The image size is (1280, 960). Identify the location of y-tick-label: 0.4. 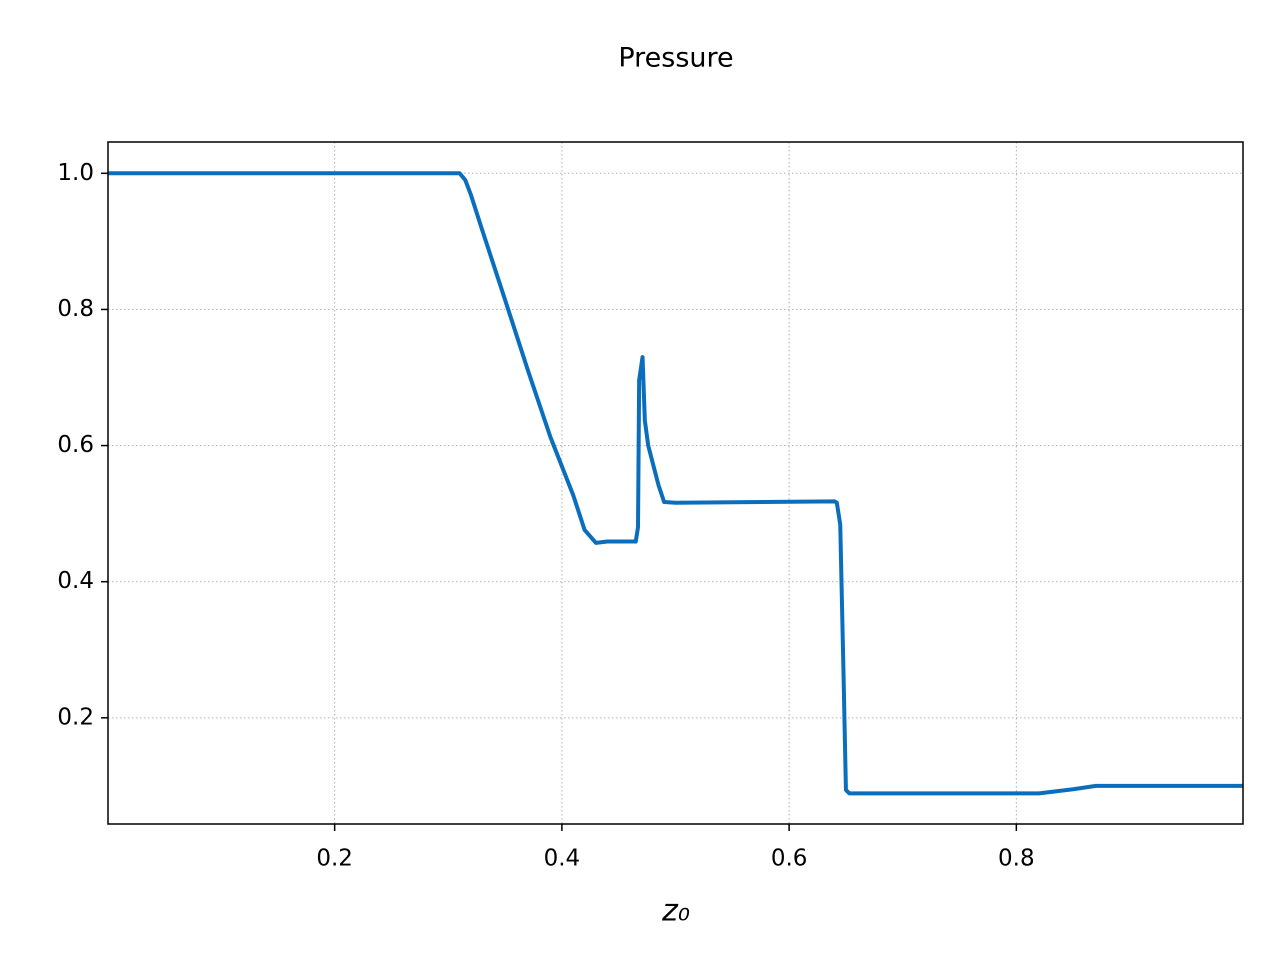
(75, 581).